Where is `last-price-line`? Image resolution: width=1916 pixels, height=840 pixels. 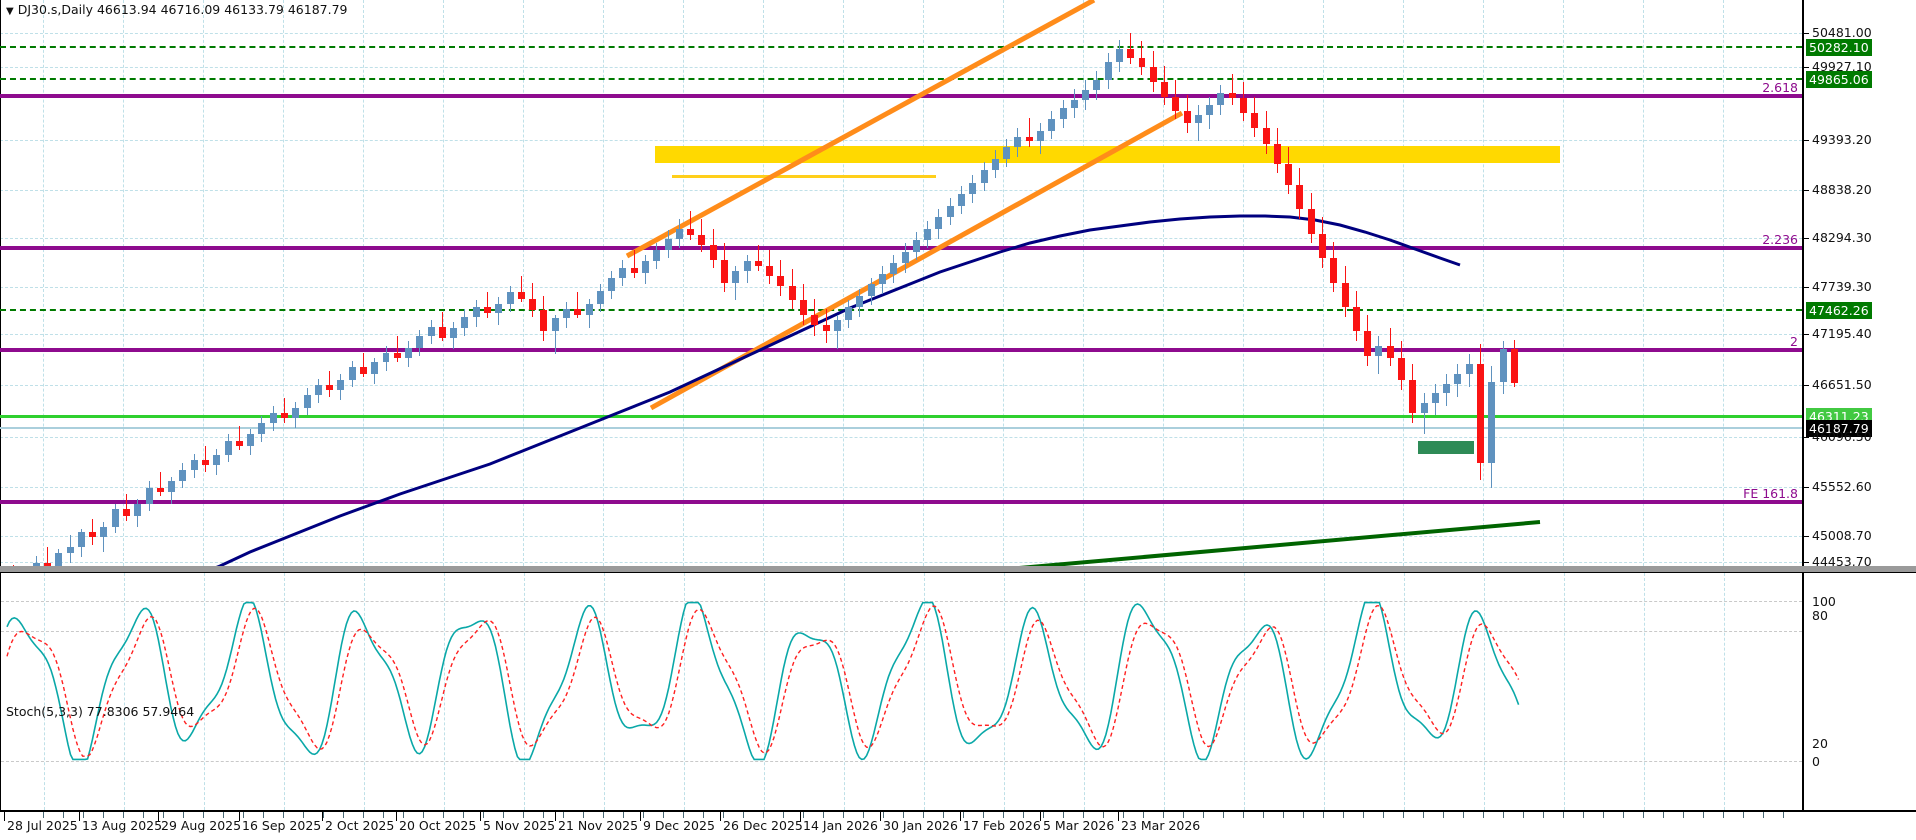 last-price-line is located at coordinates (901, 428).